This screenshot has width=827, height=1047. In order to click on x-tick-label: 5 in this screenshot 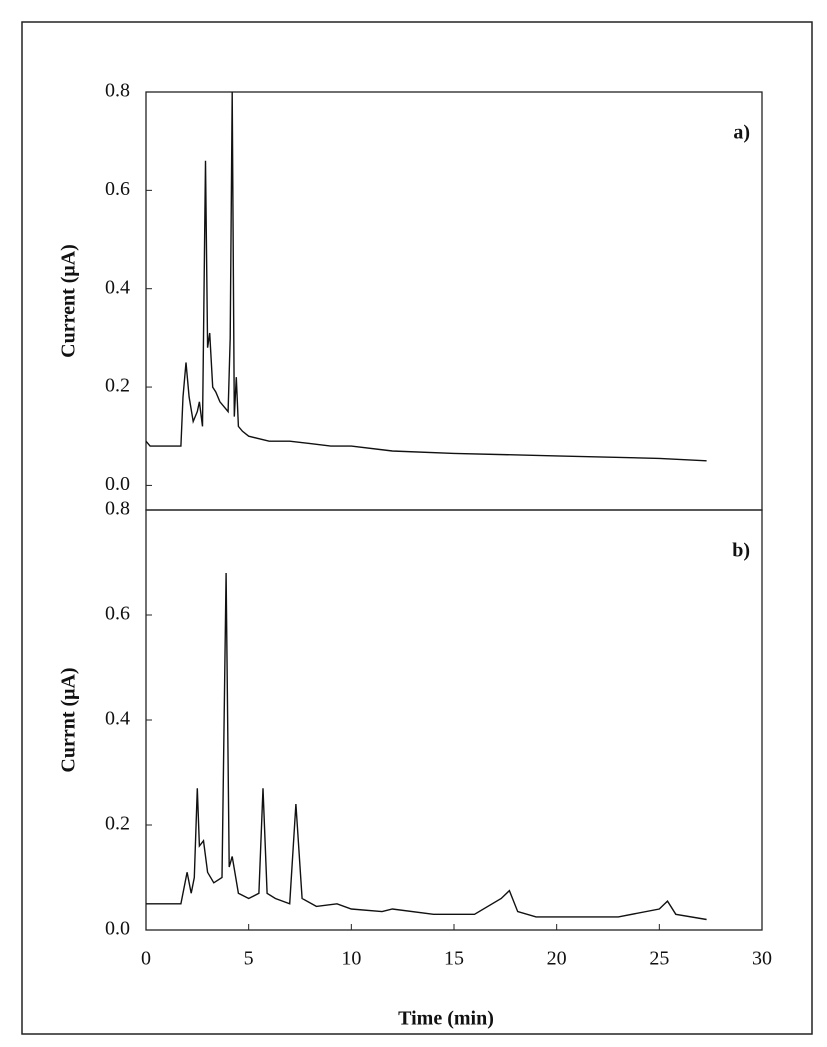, I will do `click(249, 959)`.